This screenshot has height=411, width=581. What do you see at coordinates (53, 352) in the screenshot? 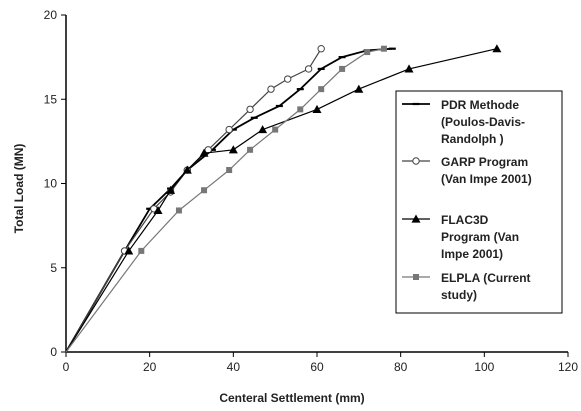
I see `y-tick-label: 0` at bounding box center [53, 352].